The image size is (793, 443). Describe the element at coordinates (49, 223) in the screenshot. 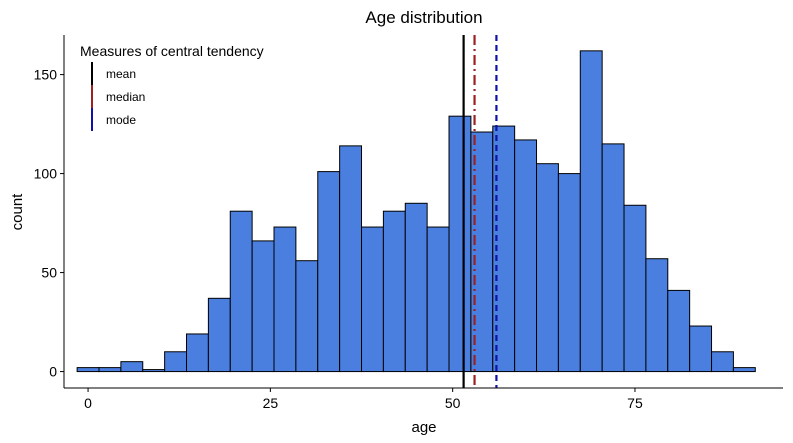

I see `y-ticks-group: 0 50 100 150` at that location.